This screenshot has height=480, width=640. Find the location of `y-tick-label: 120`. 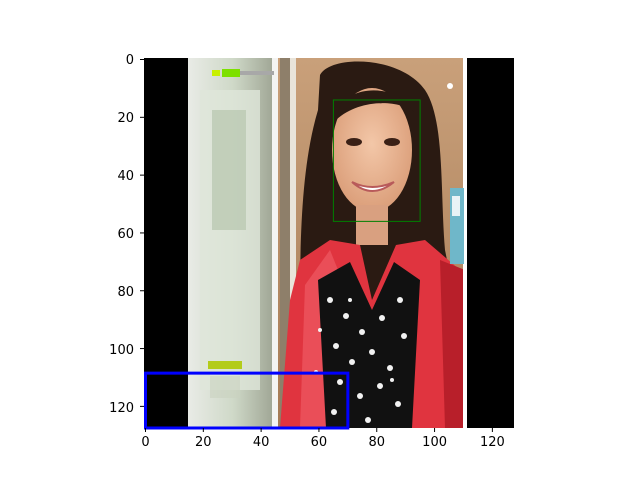

y-tick-label: 120 is located at coordinates (121, 408).